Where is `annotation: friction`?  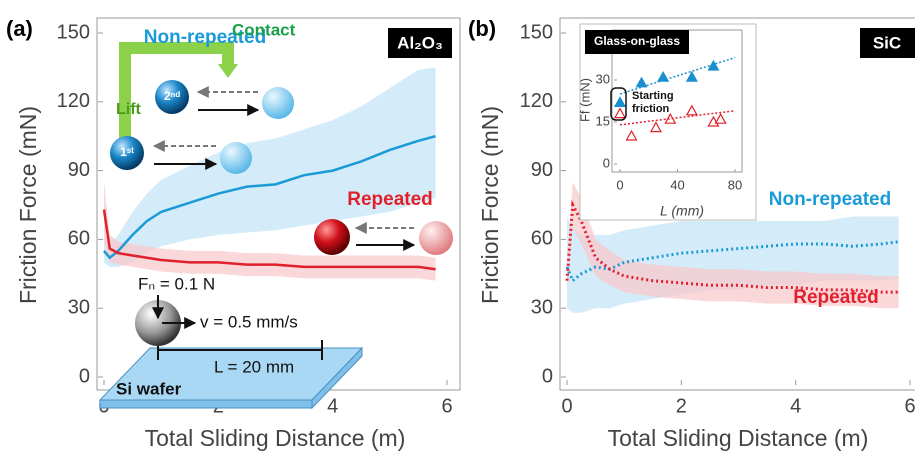
annotation: friction is located at coordinates (651, 109).